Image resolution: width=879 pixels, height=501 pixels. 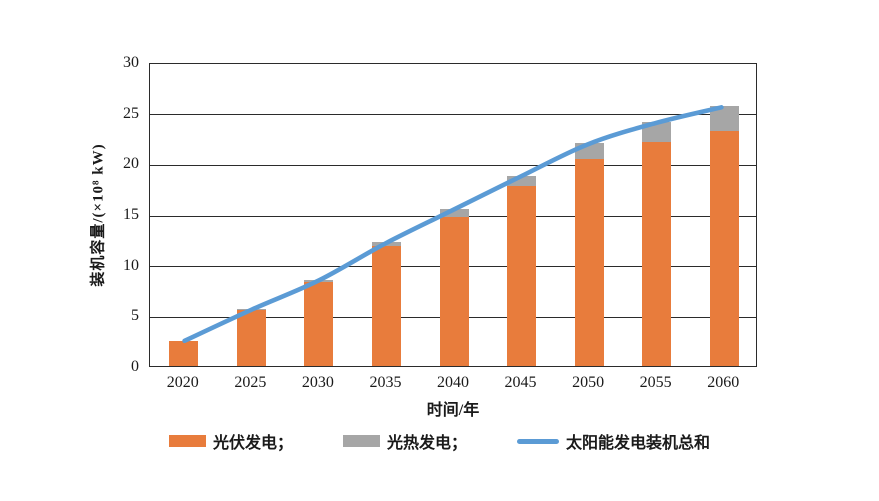 I want to click on x-tick-label: 2040, so click(x=453, y=382).